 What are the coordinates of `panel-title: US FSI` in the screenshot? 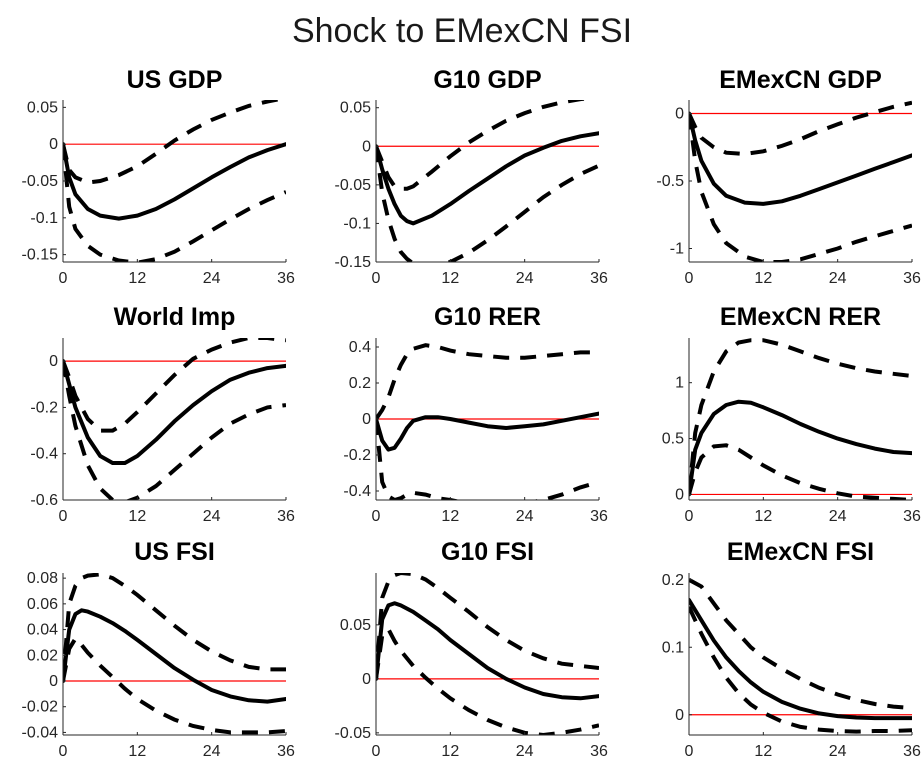 It's located at (174, 552).